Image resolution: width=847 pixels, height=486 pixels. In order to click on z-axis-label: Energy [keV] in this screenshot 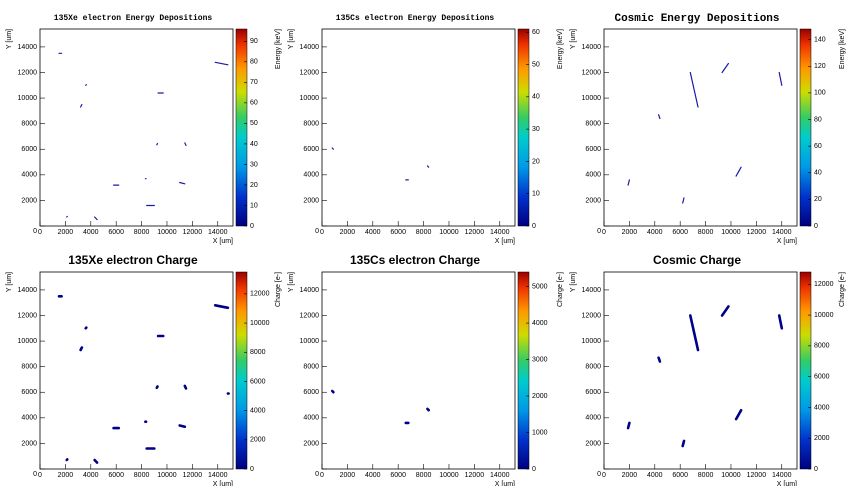, I will do `click(560, 49)`.